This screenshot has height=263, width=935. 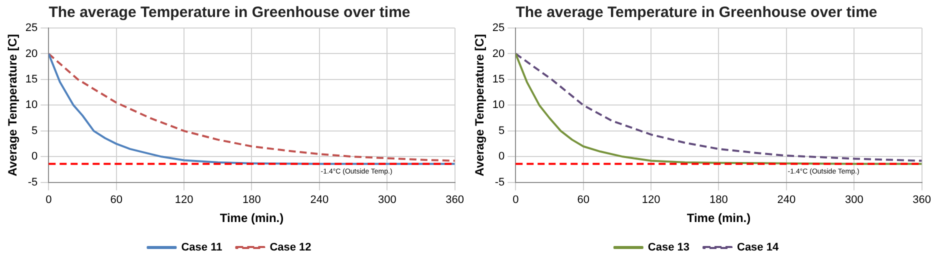 What do you see at coordinates (669, 248) in the screenshot?
I see `legend-label: Case 13` at bounding box center [669, 248].